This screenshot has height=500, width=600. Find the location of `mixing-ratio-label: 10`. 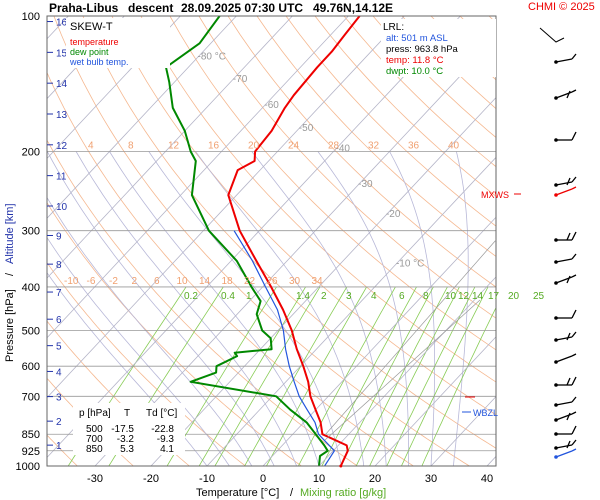

mixing-ratio-label: 10 is located at coordinates (451, 296).